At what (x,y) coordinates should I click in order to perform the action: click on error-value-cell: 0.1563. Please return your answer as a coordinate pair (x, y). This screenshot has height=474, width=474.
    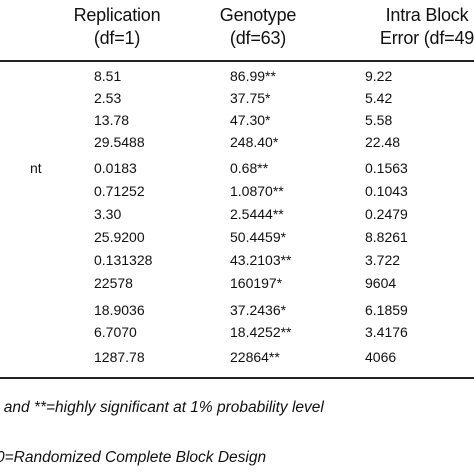
    Looking at the image, I should click on (386, 168).